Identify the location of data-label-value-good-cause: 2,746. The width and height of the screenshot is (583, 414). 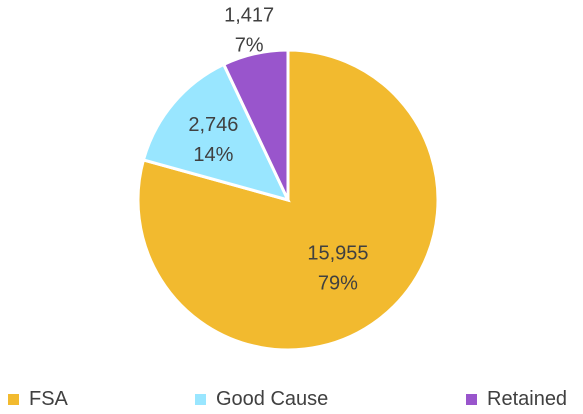
(213, 125).